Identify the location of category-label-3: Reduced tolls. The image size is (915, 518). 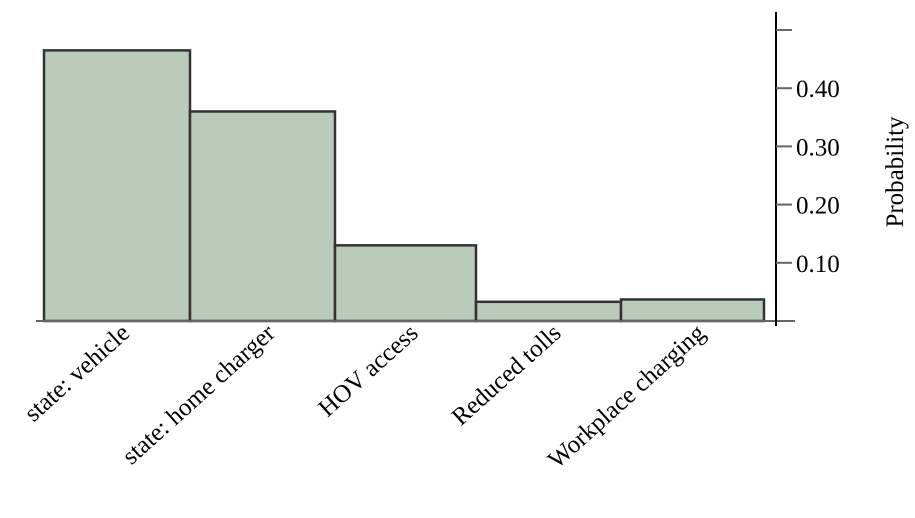
(507, 375).